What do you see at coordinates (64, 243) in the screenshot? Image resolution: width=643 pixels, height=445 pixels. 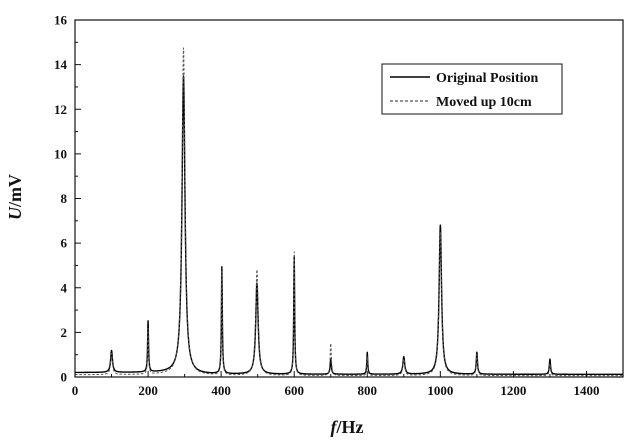 I see `y-tick-label: 6` at bounding box center [64, 243].